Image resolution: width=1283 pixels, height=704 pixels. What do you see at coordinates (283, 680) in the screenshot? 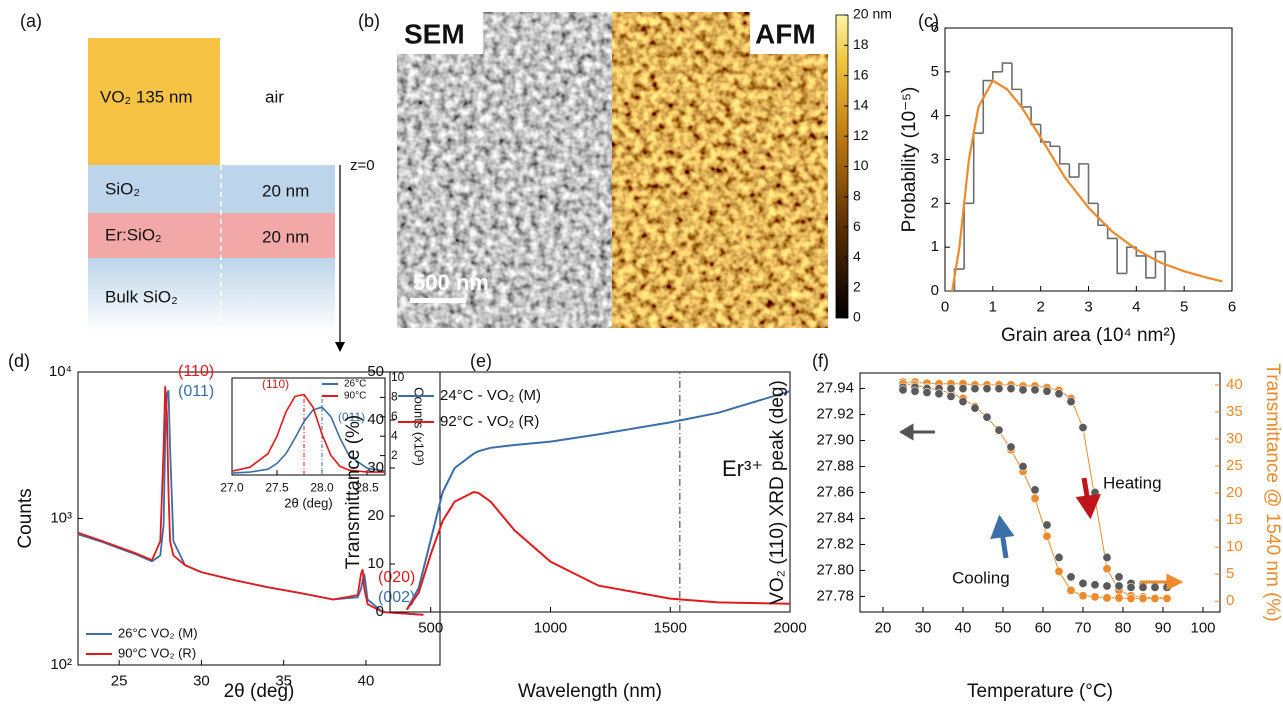
I see `x-tick-label: 35` at bounding box center [283, 680].